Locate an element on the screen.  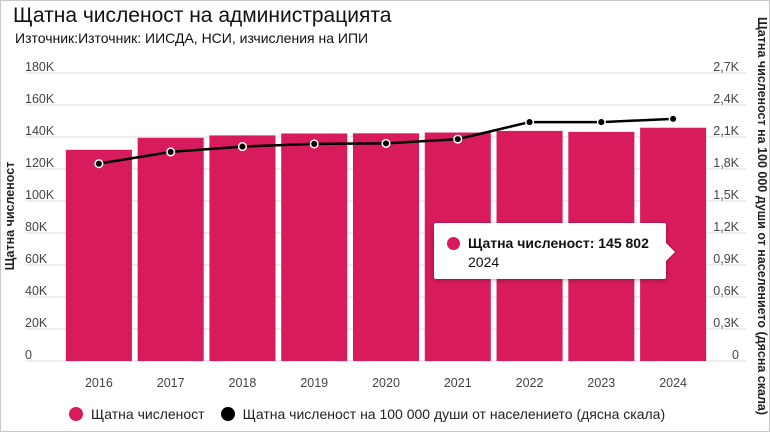
y-axis-title: Щатна численост is located at coordinates (10, 216).